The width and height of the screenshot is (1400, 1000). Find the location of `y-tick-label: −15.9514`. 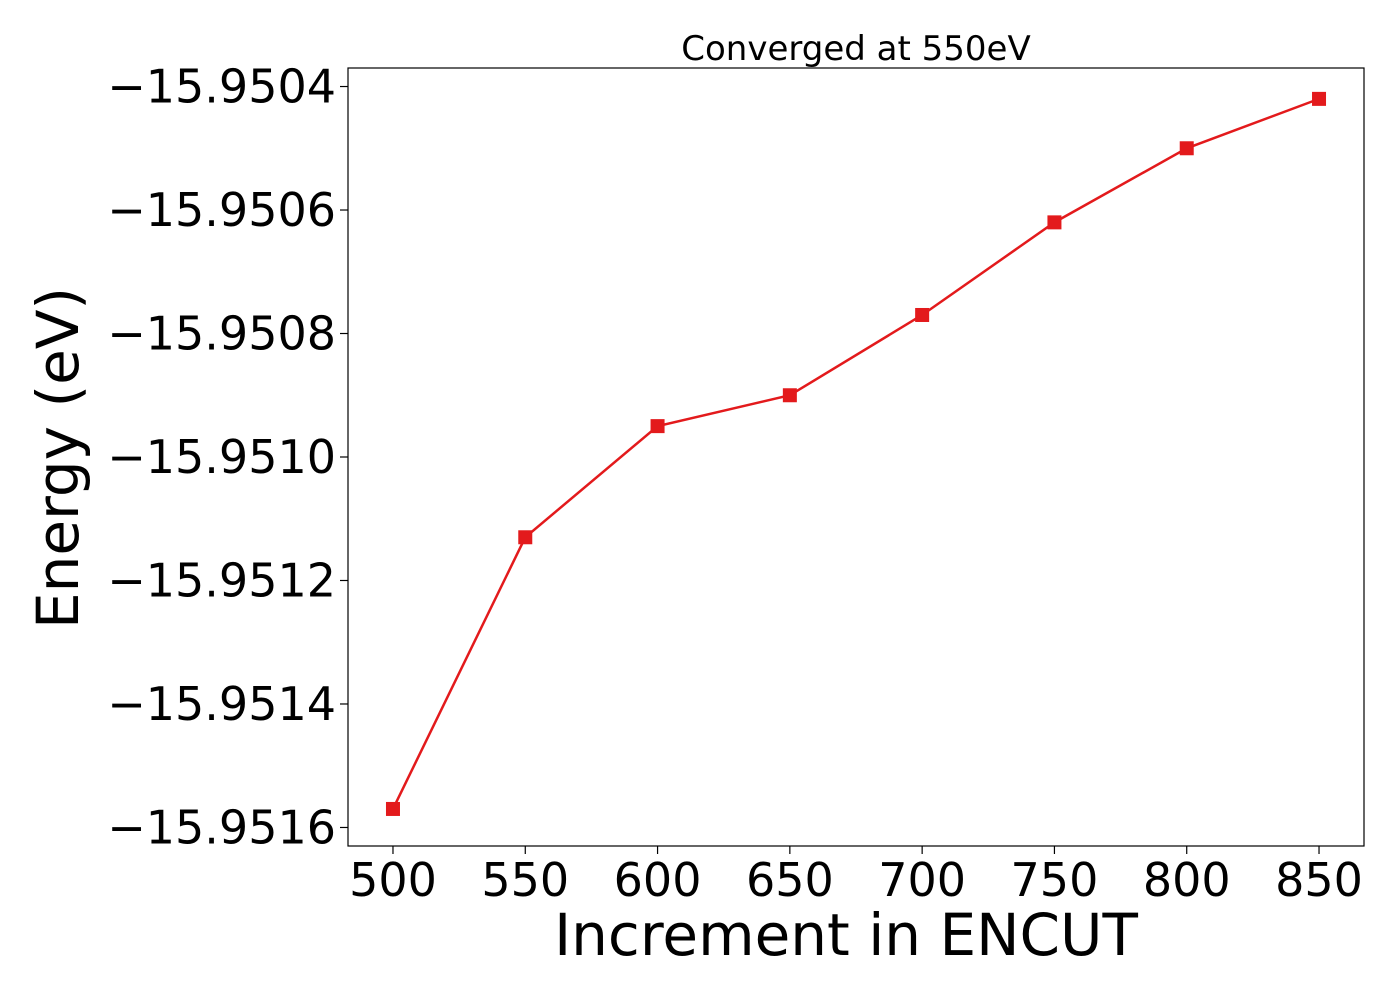

y-tick-label: −15.9514 is located at coordinates (221, 704).